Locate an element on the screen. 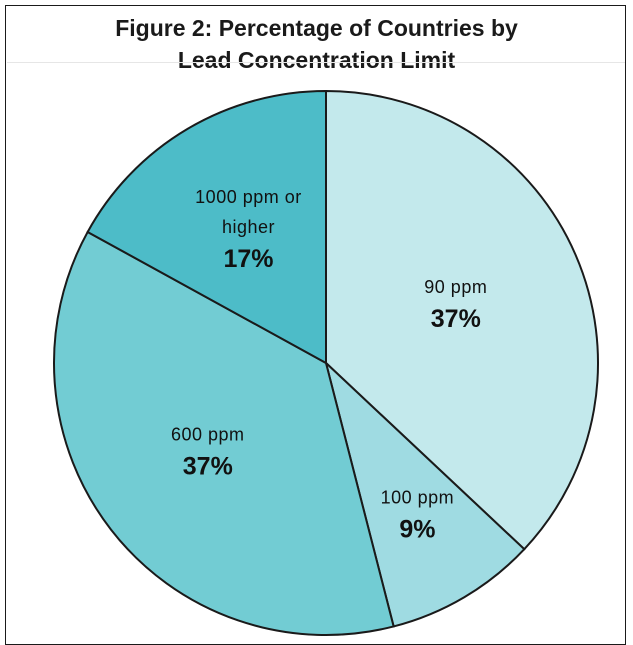  slice-2-label-line-1: 100 ppm is located at coordinates (418, 498).